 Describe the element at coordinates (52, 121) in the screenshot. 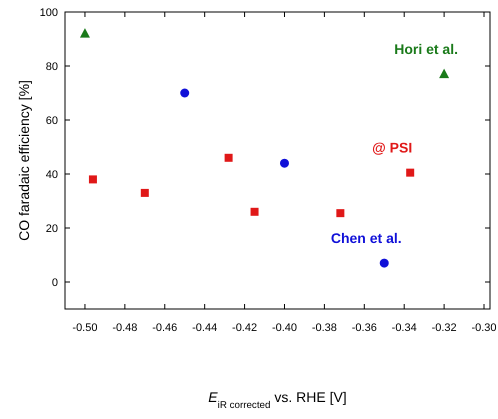

I see `y-tick-label: 60` at that location.